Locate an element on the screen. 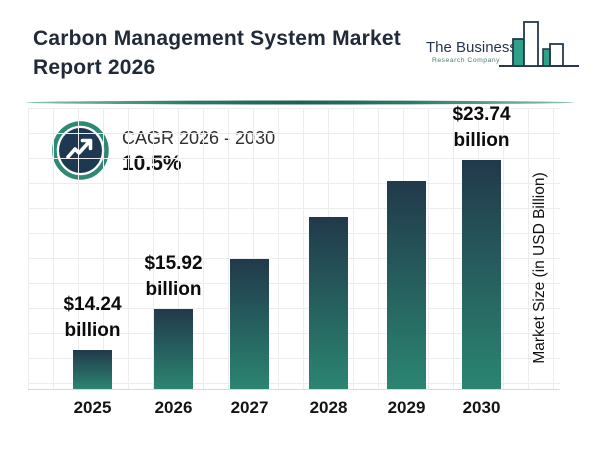 This screenshot has height=450, width=600. logo-name: The Business is located at coordinates (471, 47).